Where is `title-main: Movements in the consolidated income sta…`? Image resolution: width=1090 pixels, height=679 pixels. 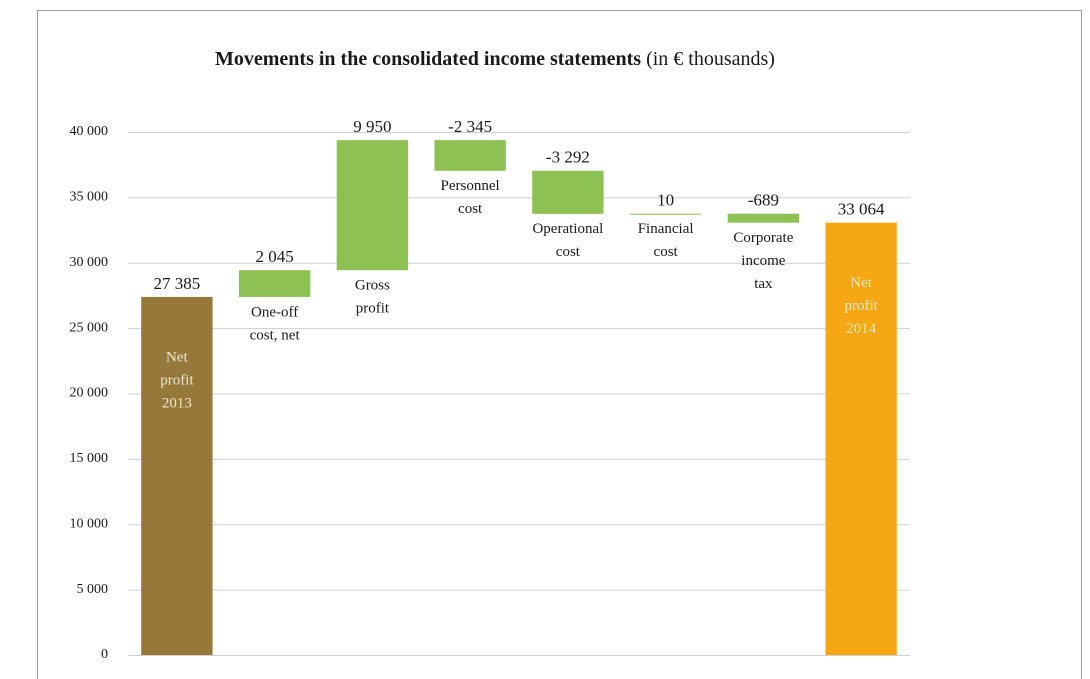 title-main: Movements in the consolidated income sta… is located at coordinates (428, 59).